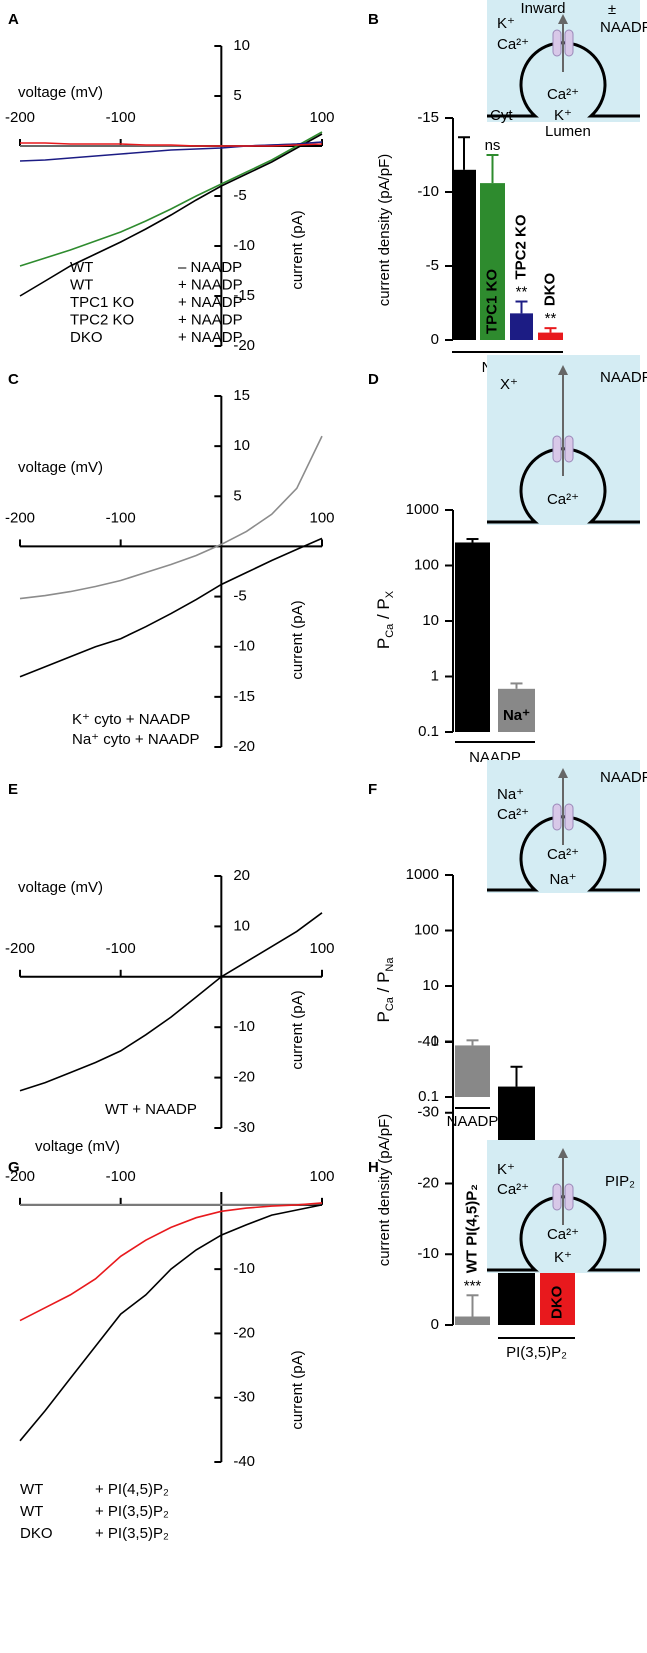  Describe the element at coordinates (422, 509) in the screenshot. I see `y-tick-label: 1000` at that location.